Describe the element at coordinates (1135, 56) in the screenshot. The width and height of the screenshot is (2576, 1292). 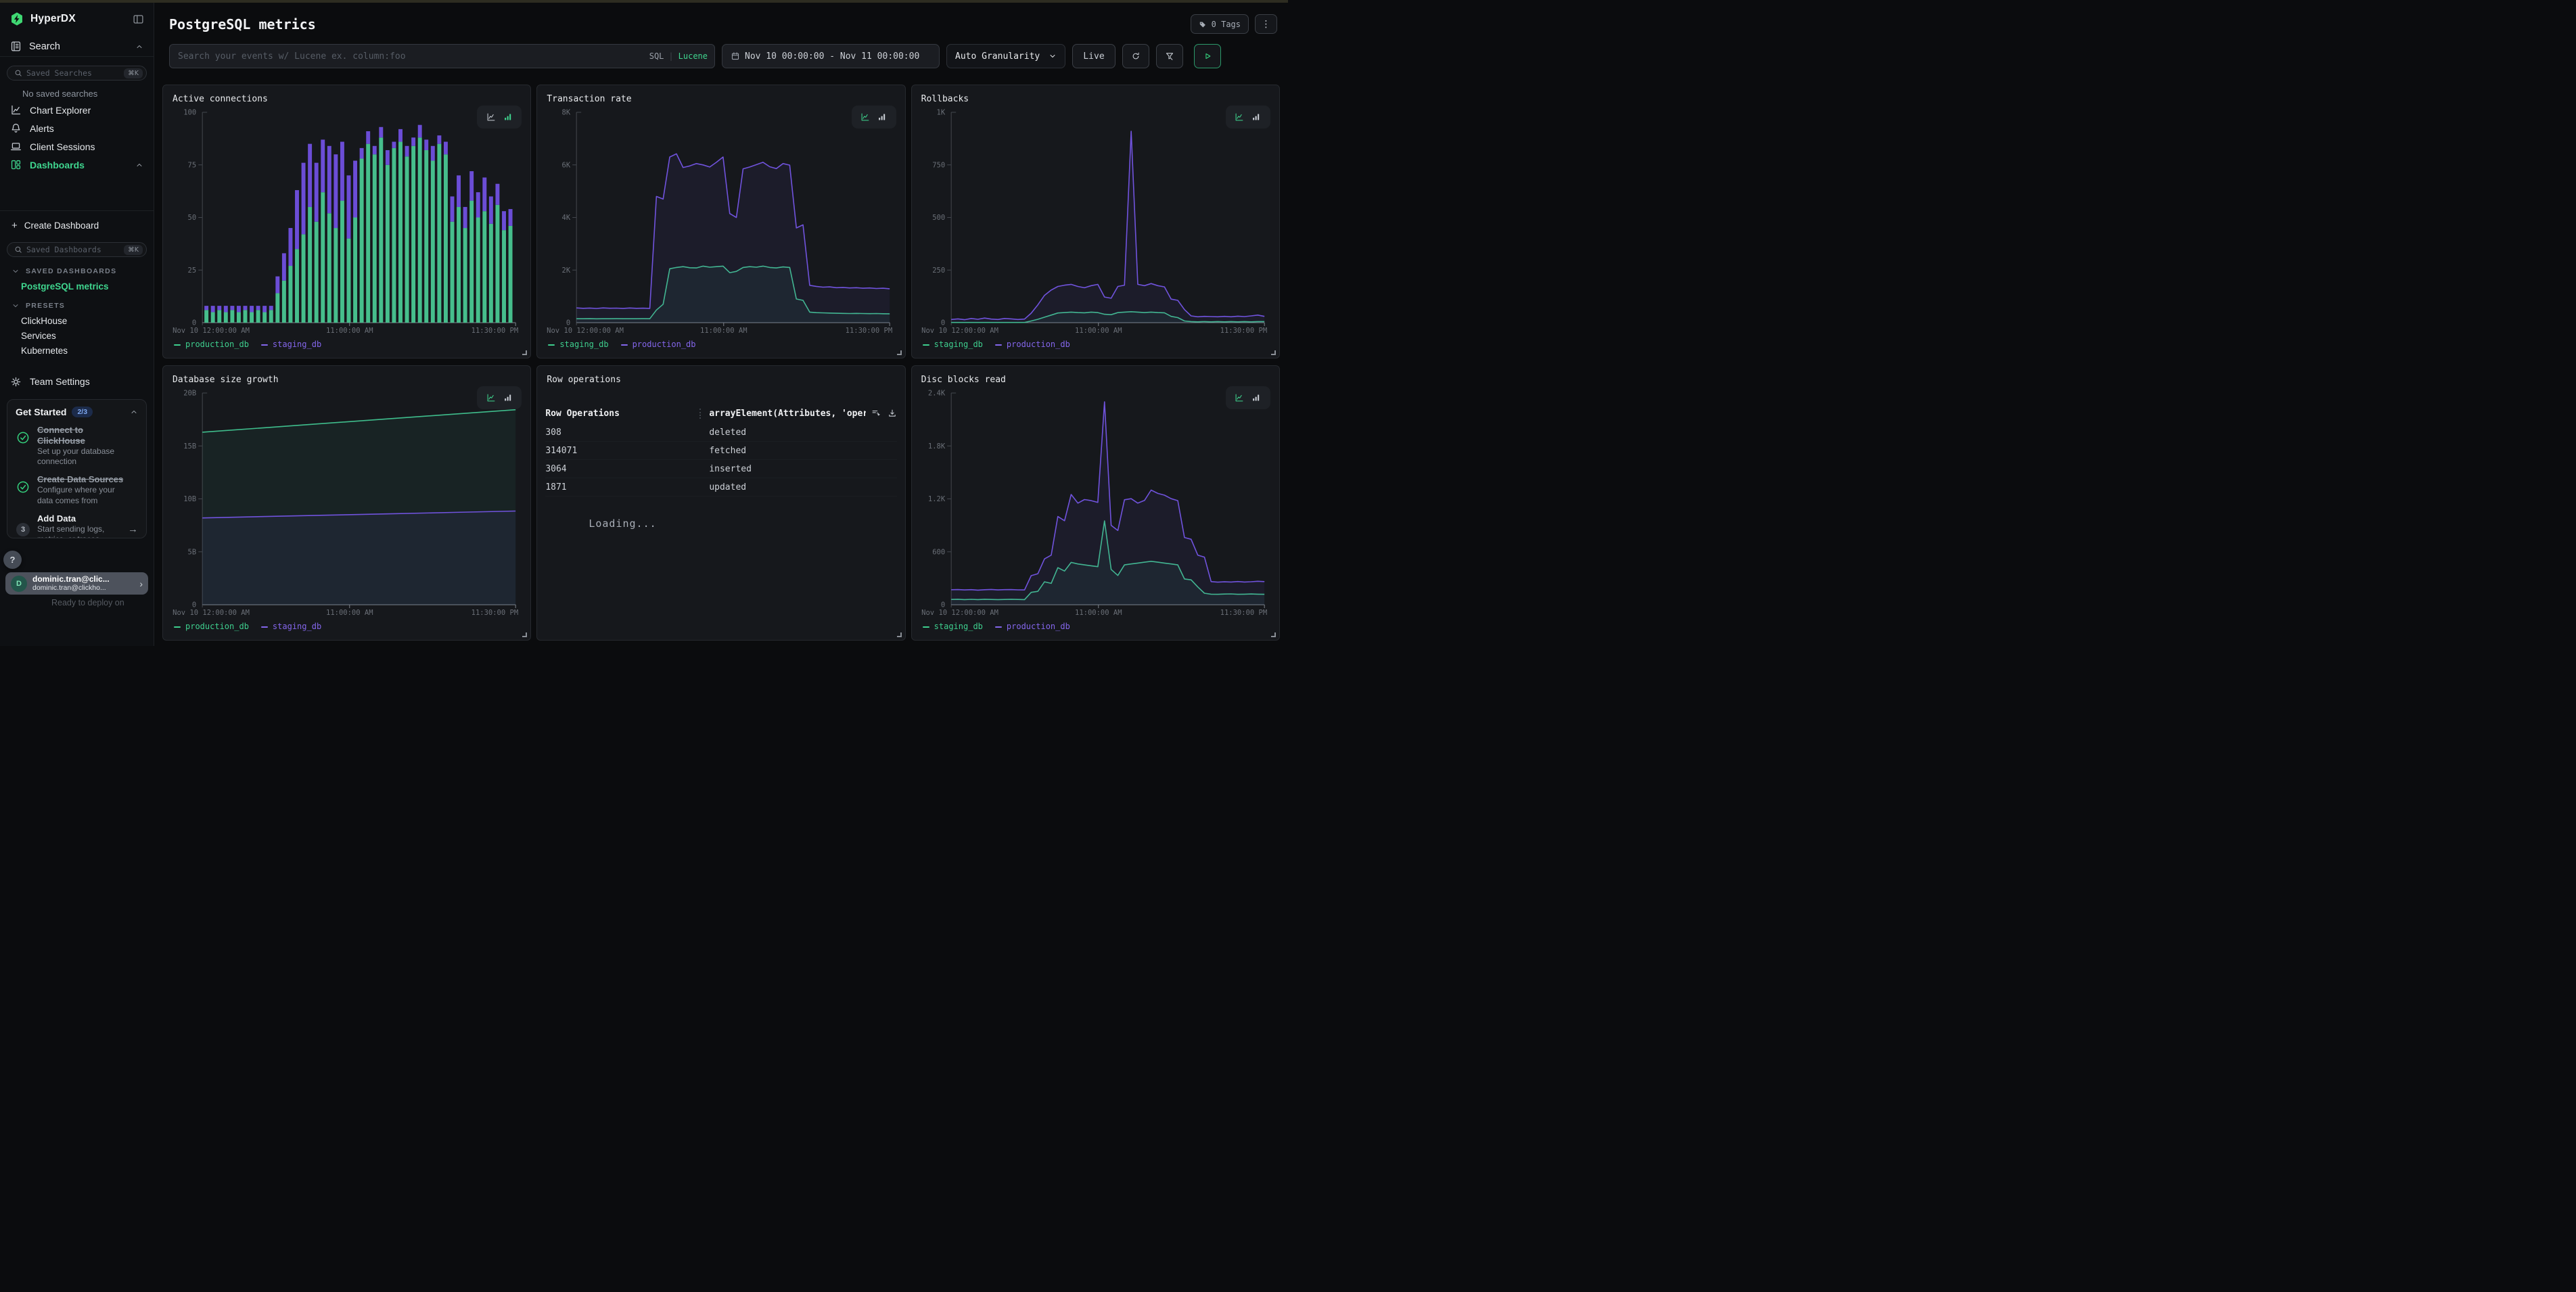
I see `refresh-button` at that location.